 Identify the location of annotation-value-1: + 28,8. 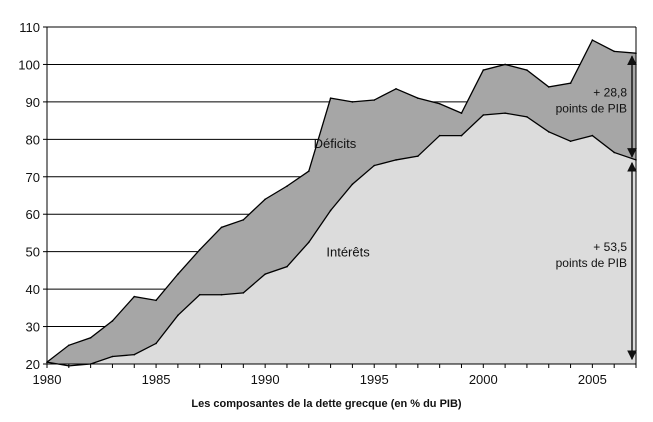
(610, 93).